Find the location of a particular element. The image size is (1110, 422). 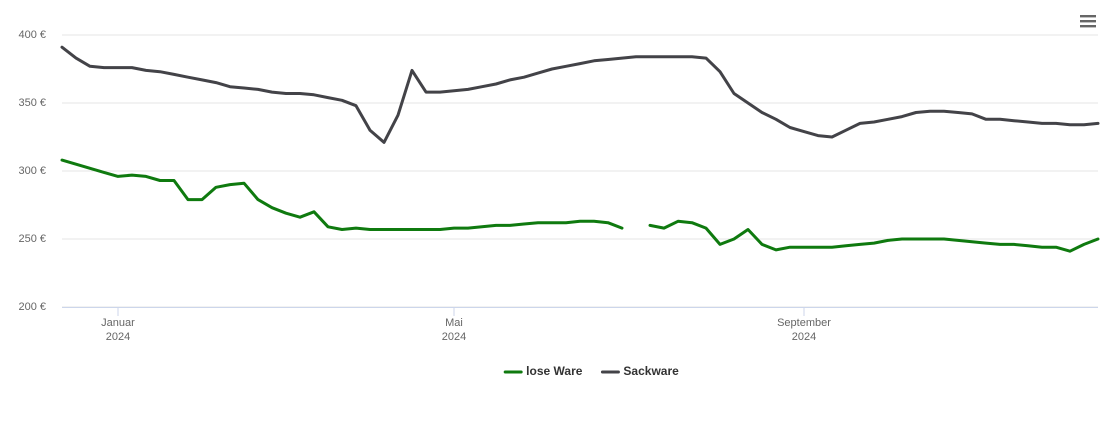

legend: lose Ware Sackware is located at coordinates (591, 371).